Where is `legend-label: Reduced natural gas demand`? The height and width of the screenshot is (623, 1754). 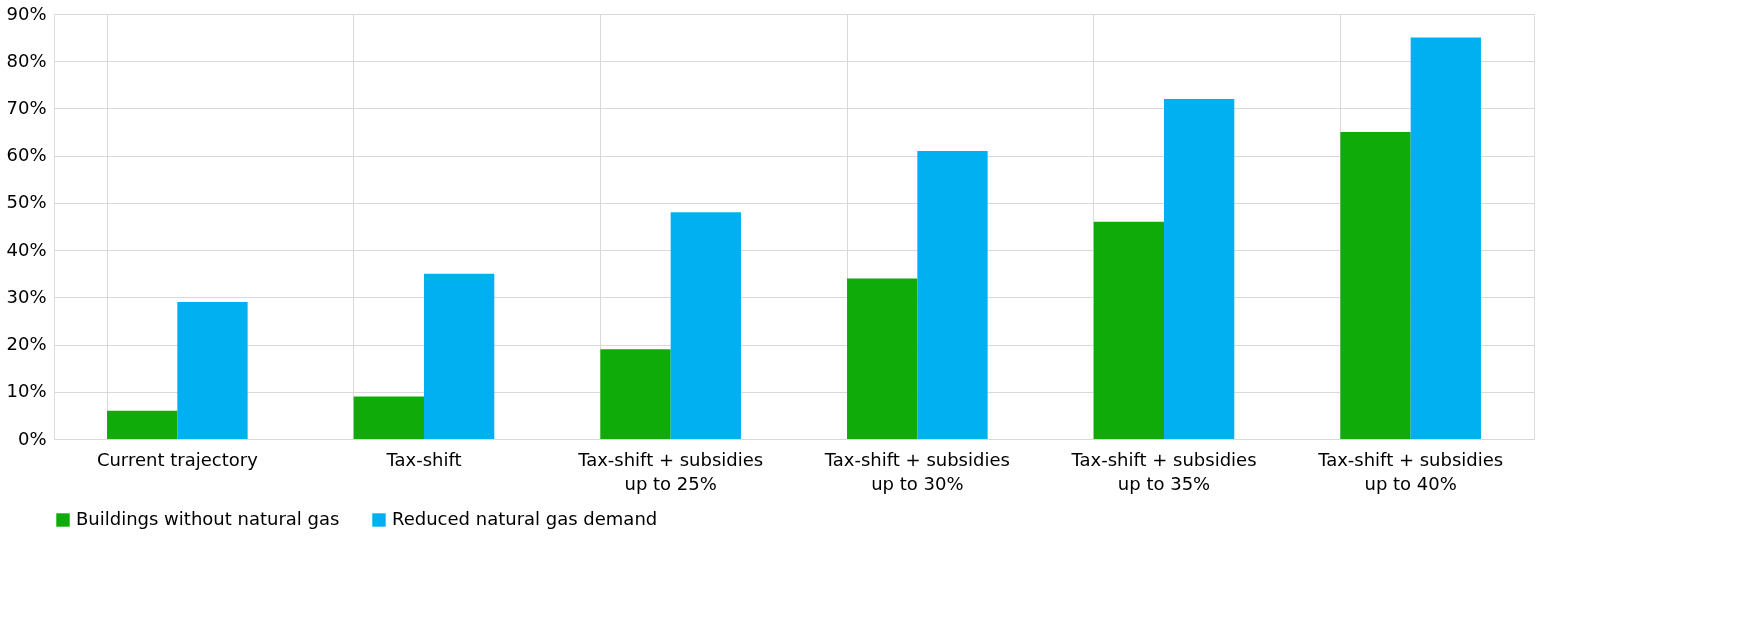 legend-label: Reduced natural gas demand is located at coordinates (525, 518).